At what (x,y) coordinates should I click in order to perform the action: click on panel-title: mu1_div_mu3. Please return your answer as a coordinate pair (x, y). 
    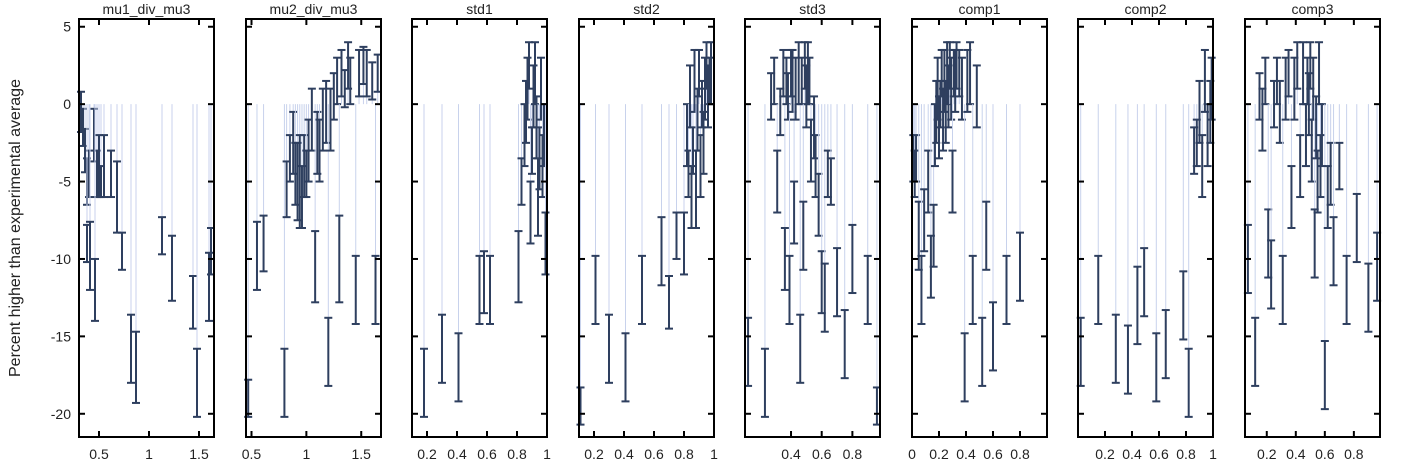
    Looking at the image, I should click on (147, 9).